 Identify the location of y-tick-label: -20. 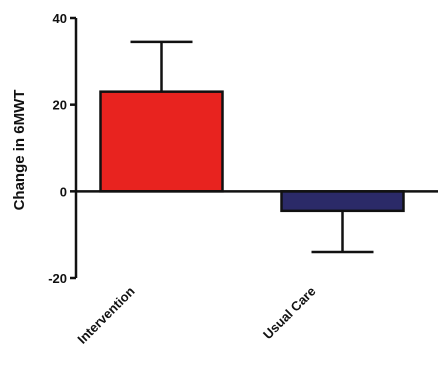
(57, 278).